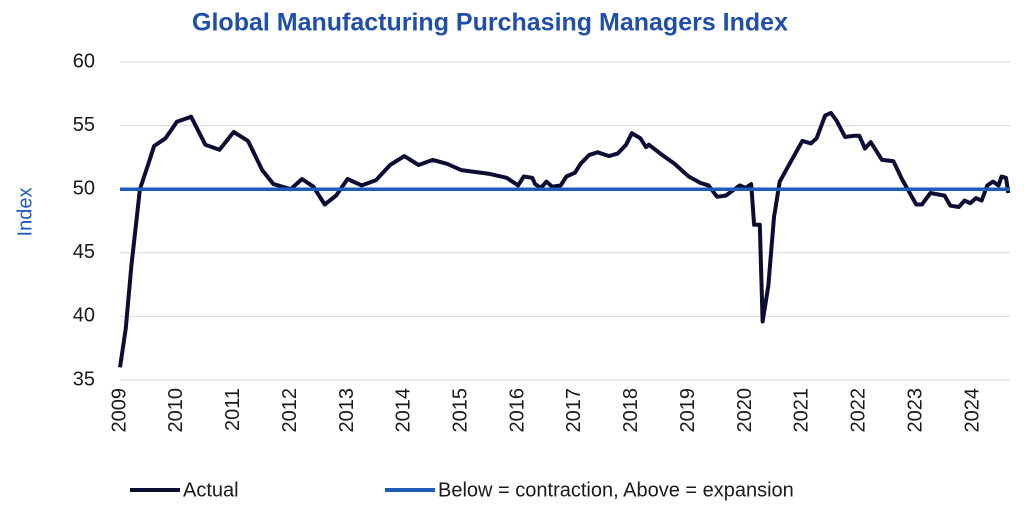  What do you see at coordinates (84, 188) in the screenshot?
I see `y-tick-label: 50` at bounding box center [84, 188].